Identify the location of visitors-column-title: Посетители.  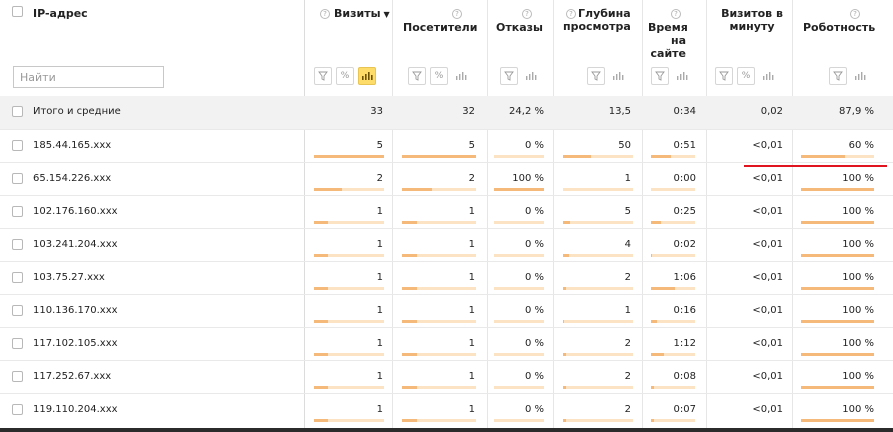
(440, 27).